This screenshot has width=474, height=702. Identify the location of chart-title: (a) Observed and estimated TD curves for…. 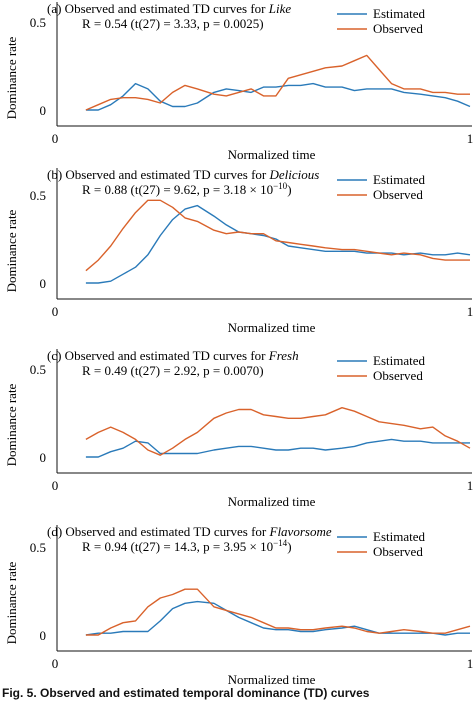
(169, 8).